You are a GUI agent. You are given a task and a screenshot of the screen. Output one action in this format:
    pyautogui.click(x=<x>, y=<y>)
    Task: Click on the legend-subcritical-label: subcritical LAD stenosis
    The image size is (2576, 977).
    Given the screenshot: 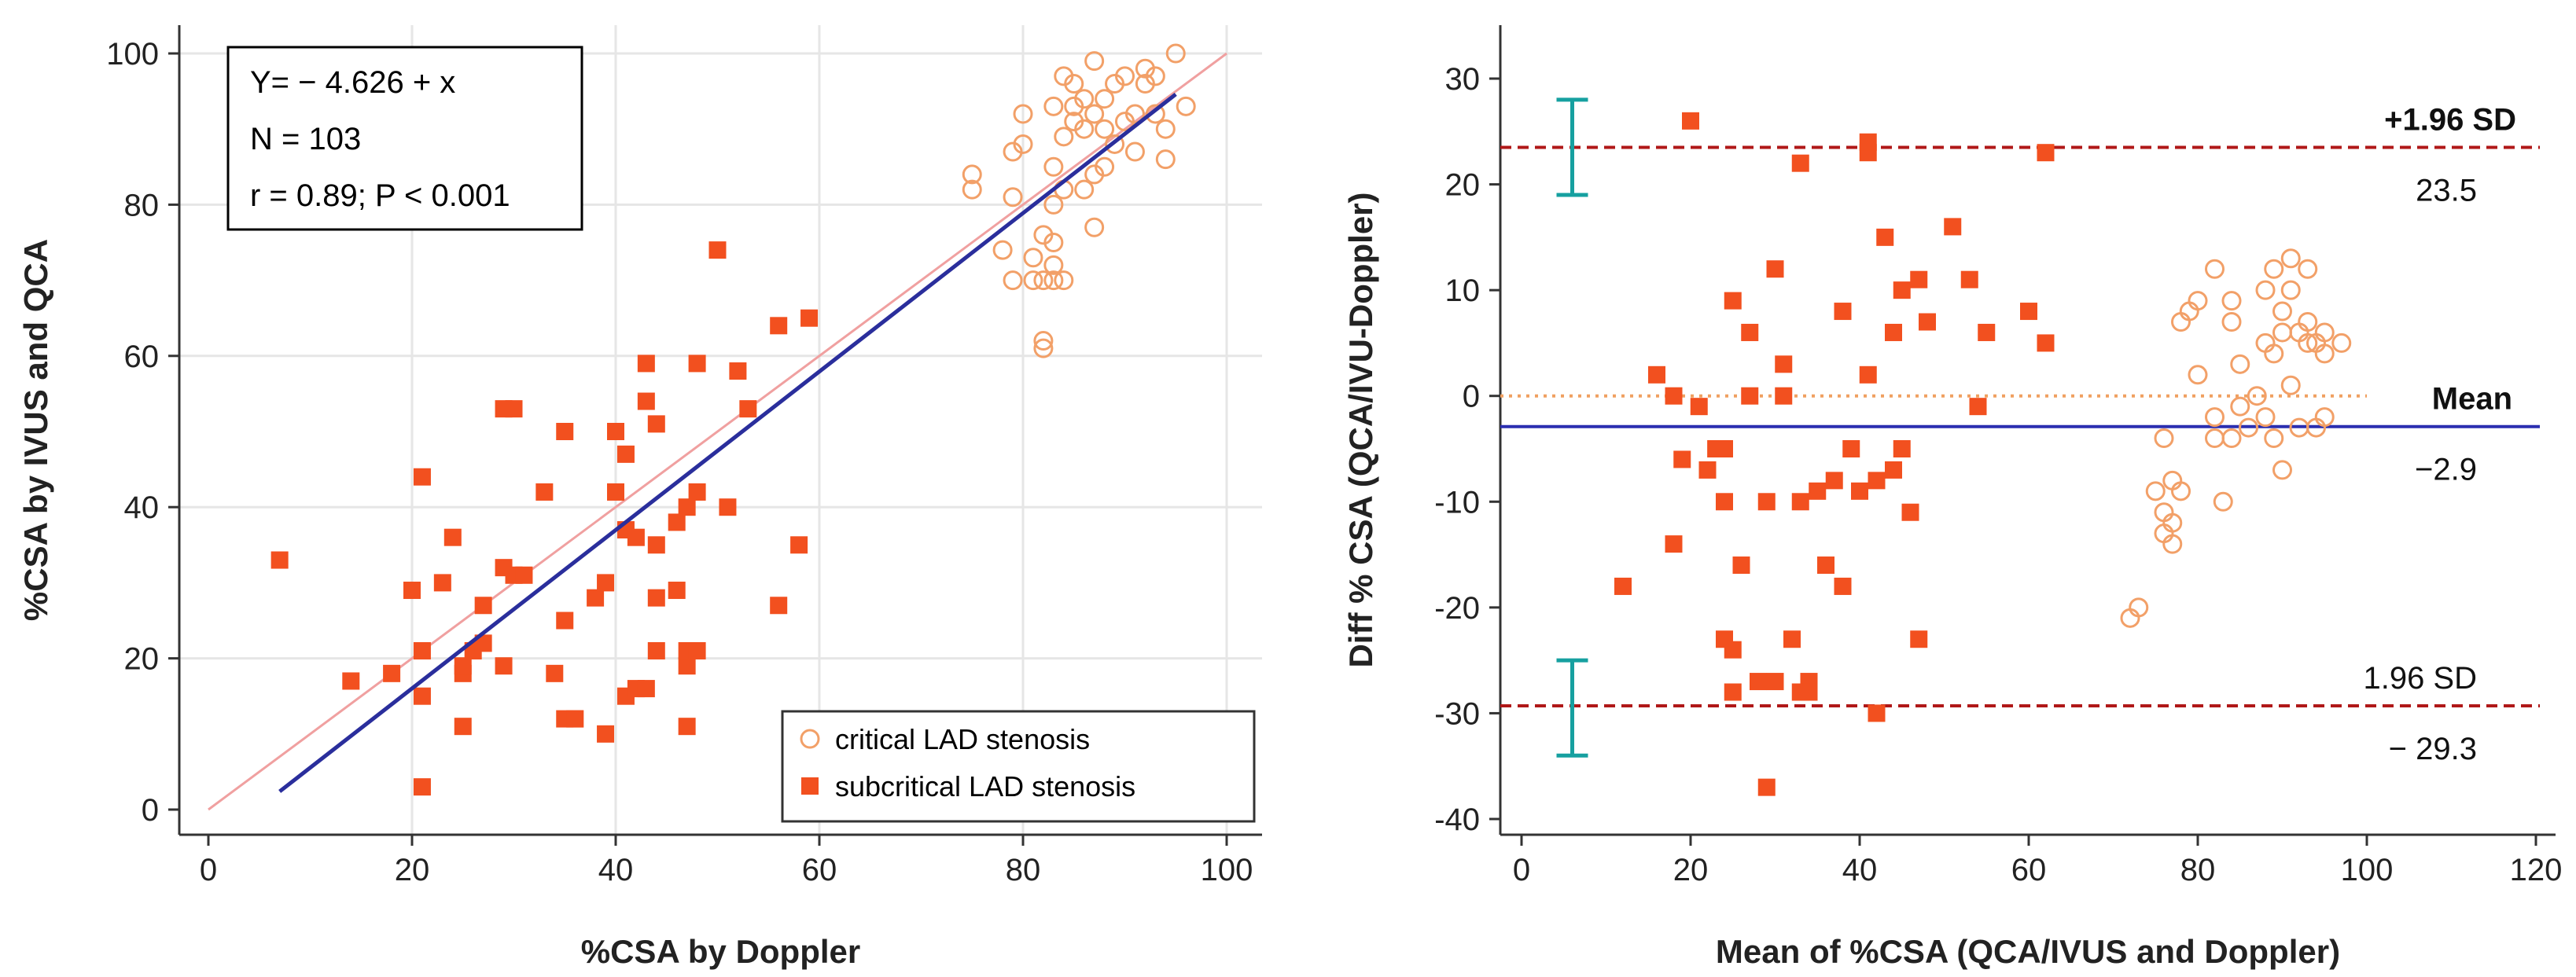 What is the action you would take?
    pyautogui.click(x=985, y=786)
    